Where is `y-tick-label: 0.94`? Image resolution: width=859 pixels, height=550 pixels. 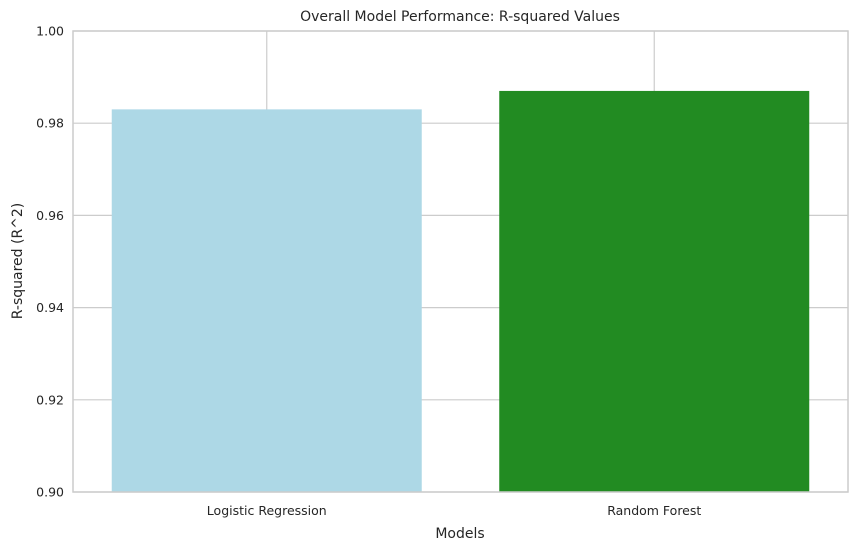 y-tick-label: 0.94 is located at coordinates (50, 307).